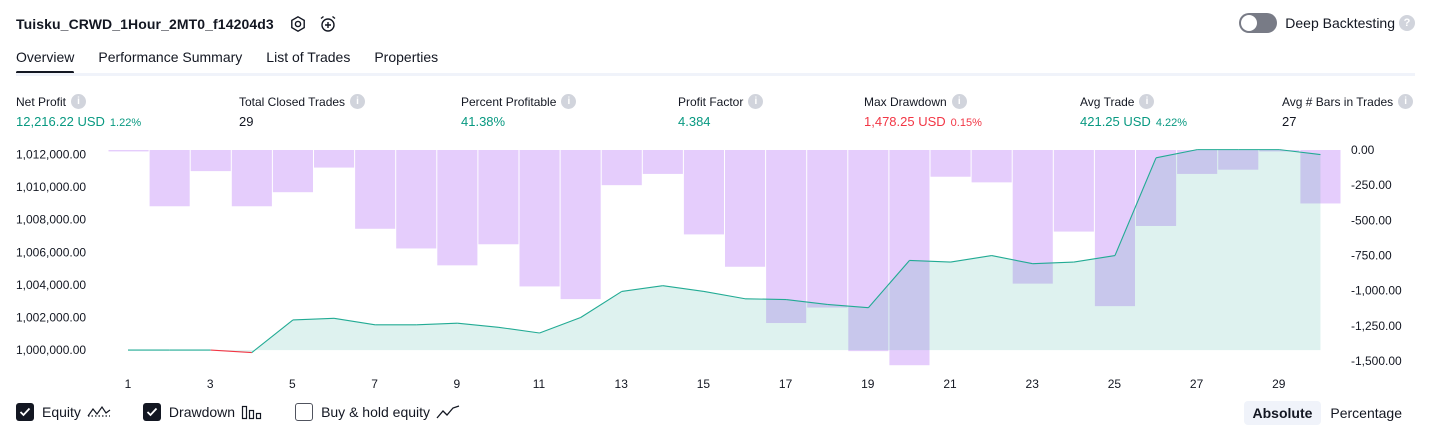 Image resolution: width=1431 pixels, height=438 pixels. What do you see at coordinates (1371, 185) in the screenshot?
I see `y-right-tick-label: -250.00` at bounding box center [1371, 185].